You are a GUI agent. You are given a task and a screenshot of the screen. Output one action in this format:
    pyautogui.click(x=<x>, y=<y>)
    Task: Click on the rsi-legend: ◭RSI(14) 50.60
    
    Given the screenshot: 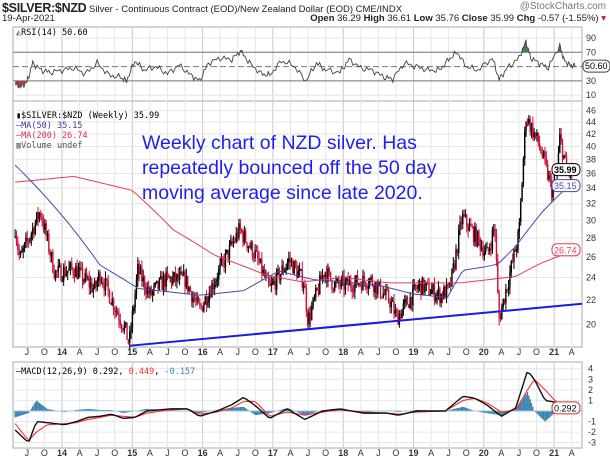 What is the action you would take?
    pyautogui.click(x=52, y=33)
    